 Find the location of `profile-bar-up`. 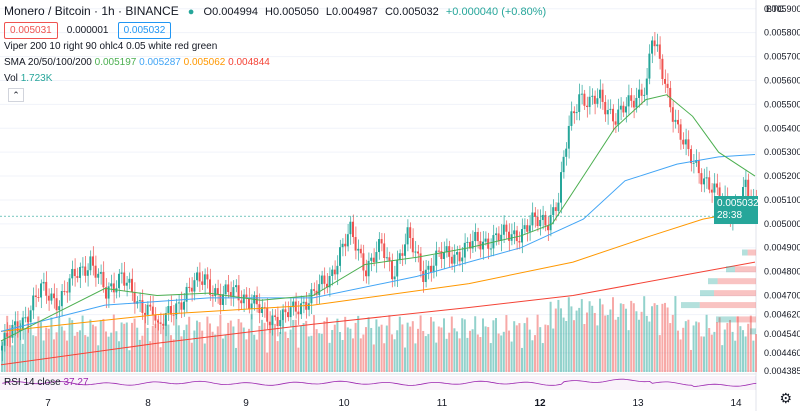

profile-bar-up is located at coordinates (745, 252).